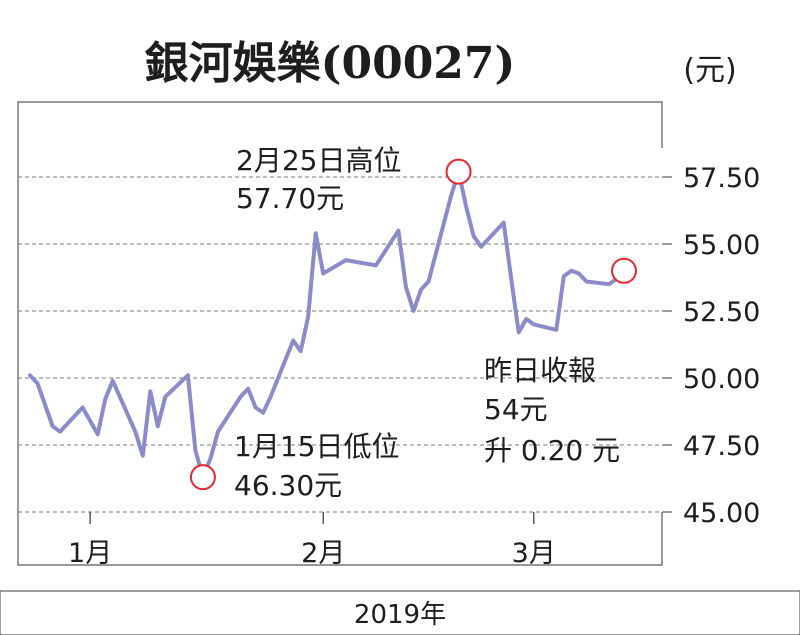  Describe the element at coordinates (552, 410) in the screenshot. I see `annotation-close: 昨日收報 54元 升 0.20 元` at that location.